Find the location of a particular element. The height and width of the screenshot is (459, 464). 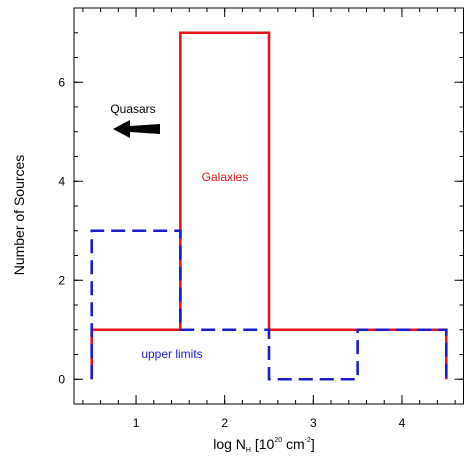

x-tick-label: 3 is located at coordinates (313, 423).